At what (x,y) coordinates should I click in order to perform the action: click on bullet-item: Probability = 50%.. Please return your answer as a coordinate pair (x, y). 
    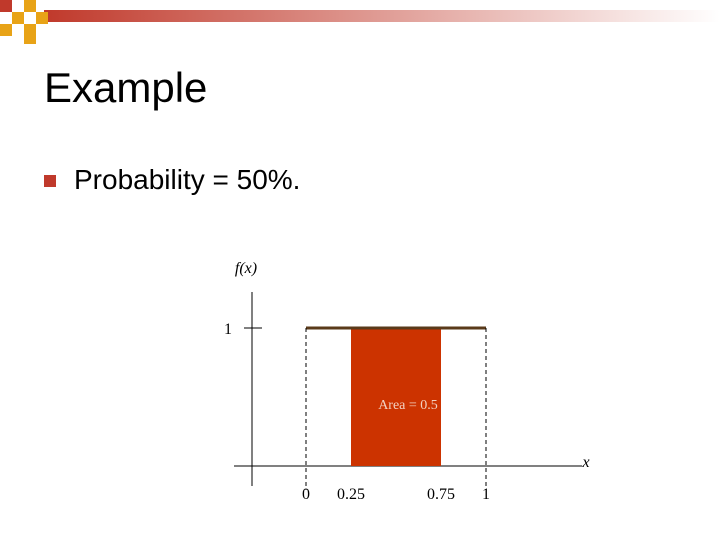
    Looking at the image, I should click on (172, 180).